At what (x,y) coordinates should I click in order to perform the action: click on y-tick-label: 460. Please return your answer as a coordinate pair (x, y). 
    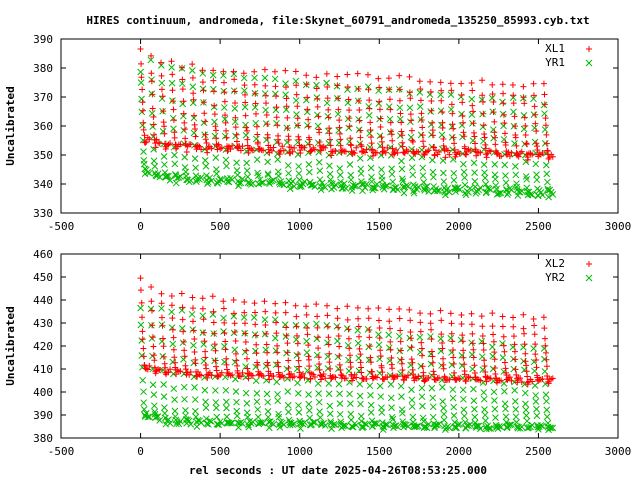
    Looking at the image, I should click on (43, 254).